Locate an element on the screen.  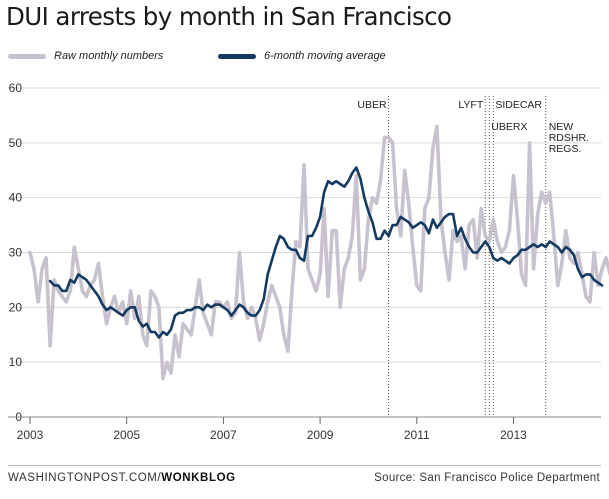
y-tick-label: 10 is located at coordinates (16, 362).